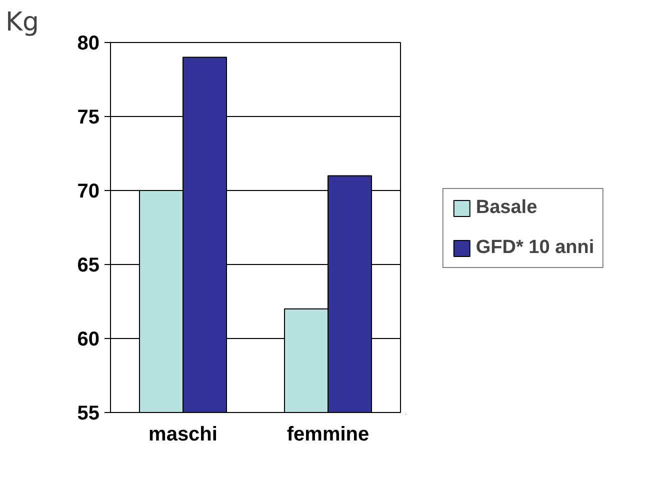  What do you see at coordinates (23, 23) in the screenshot?
I see `y-axis-title: Kg` at bounding box center [23, 23].